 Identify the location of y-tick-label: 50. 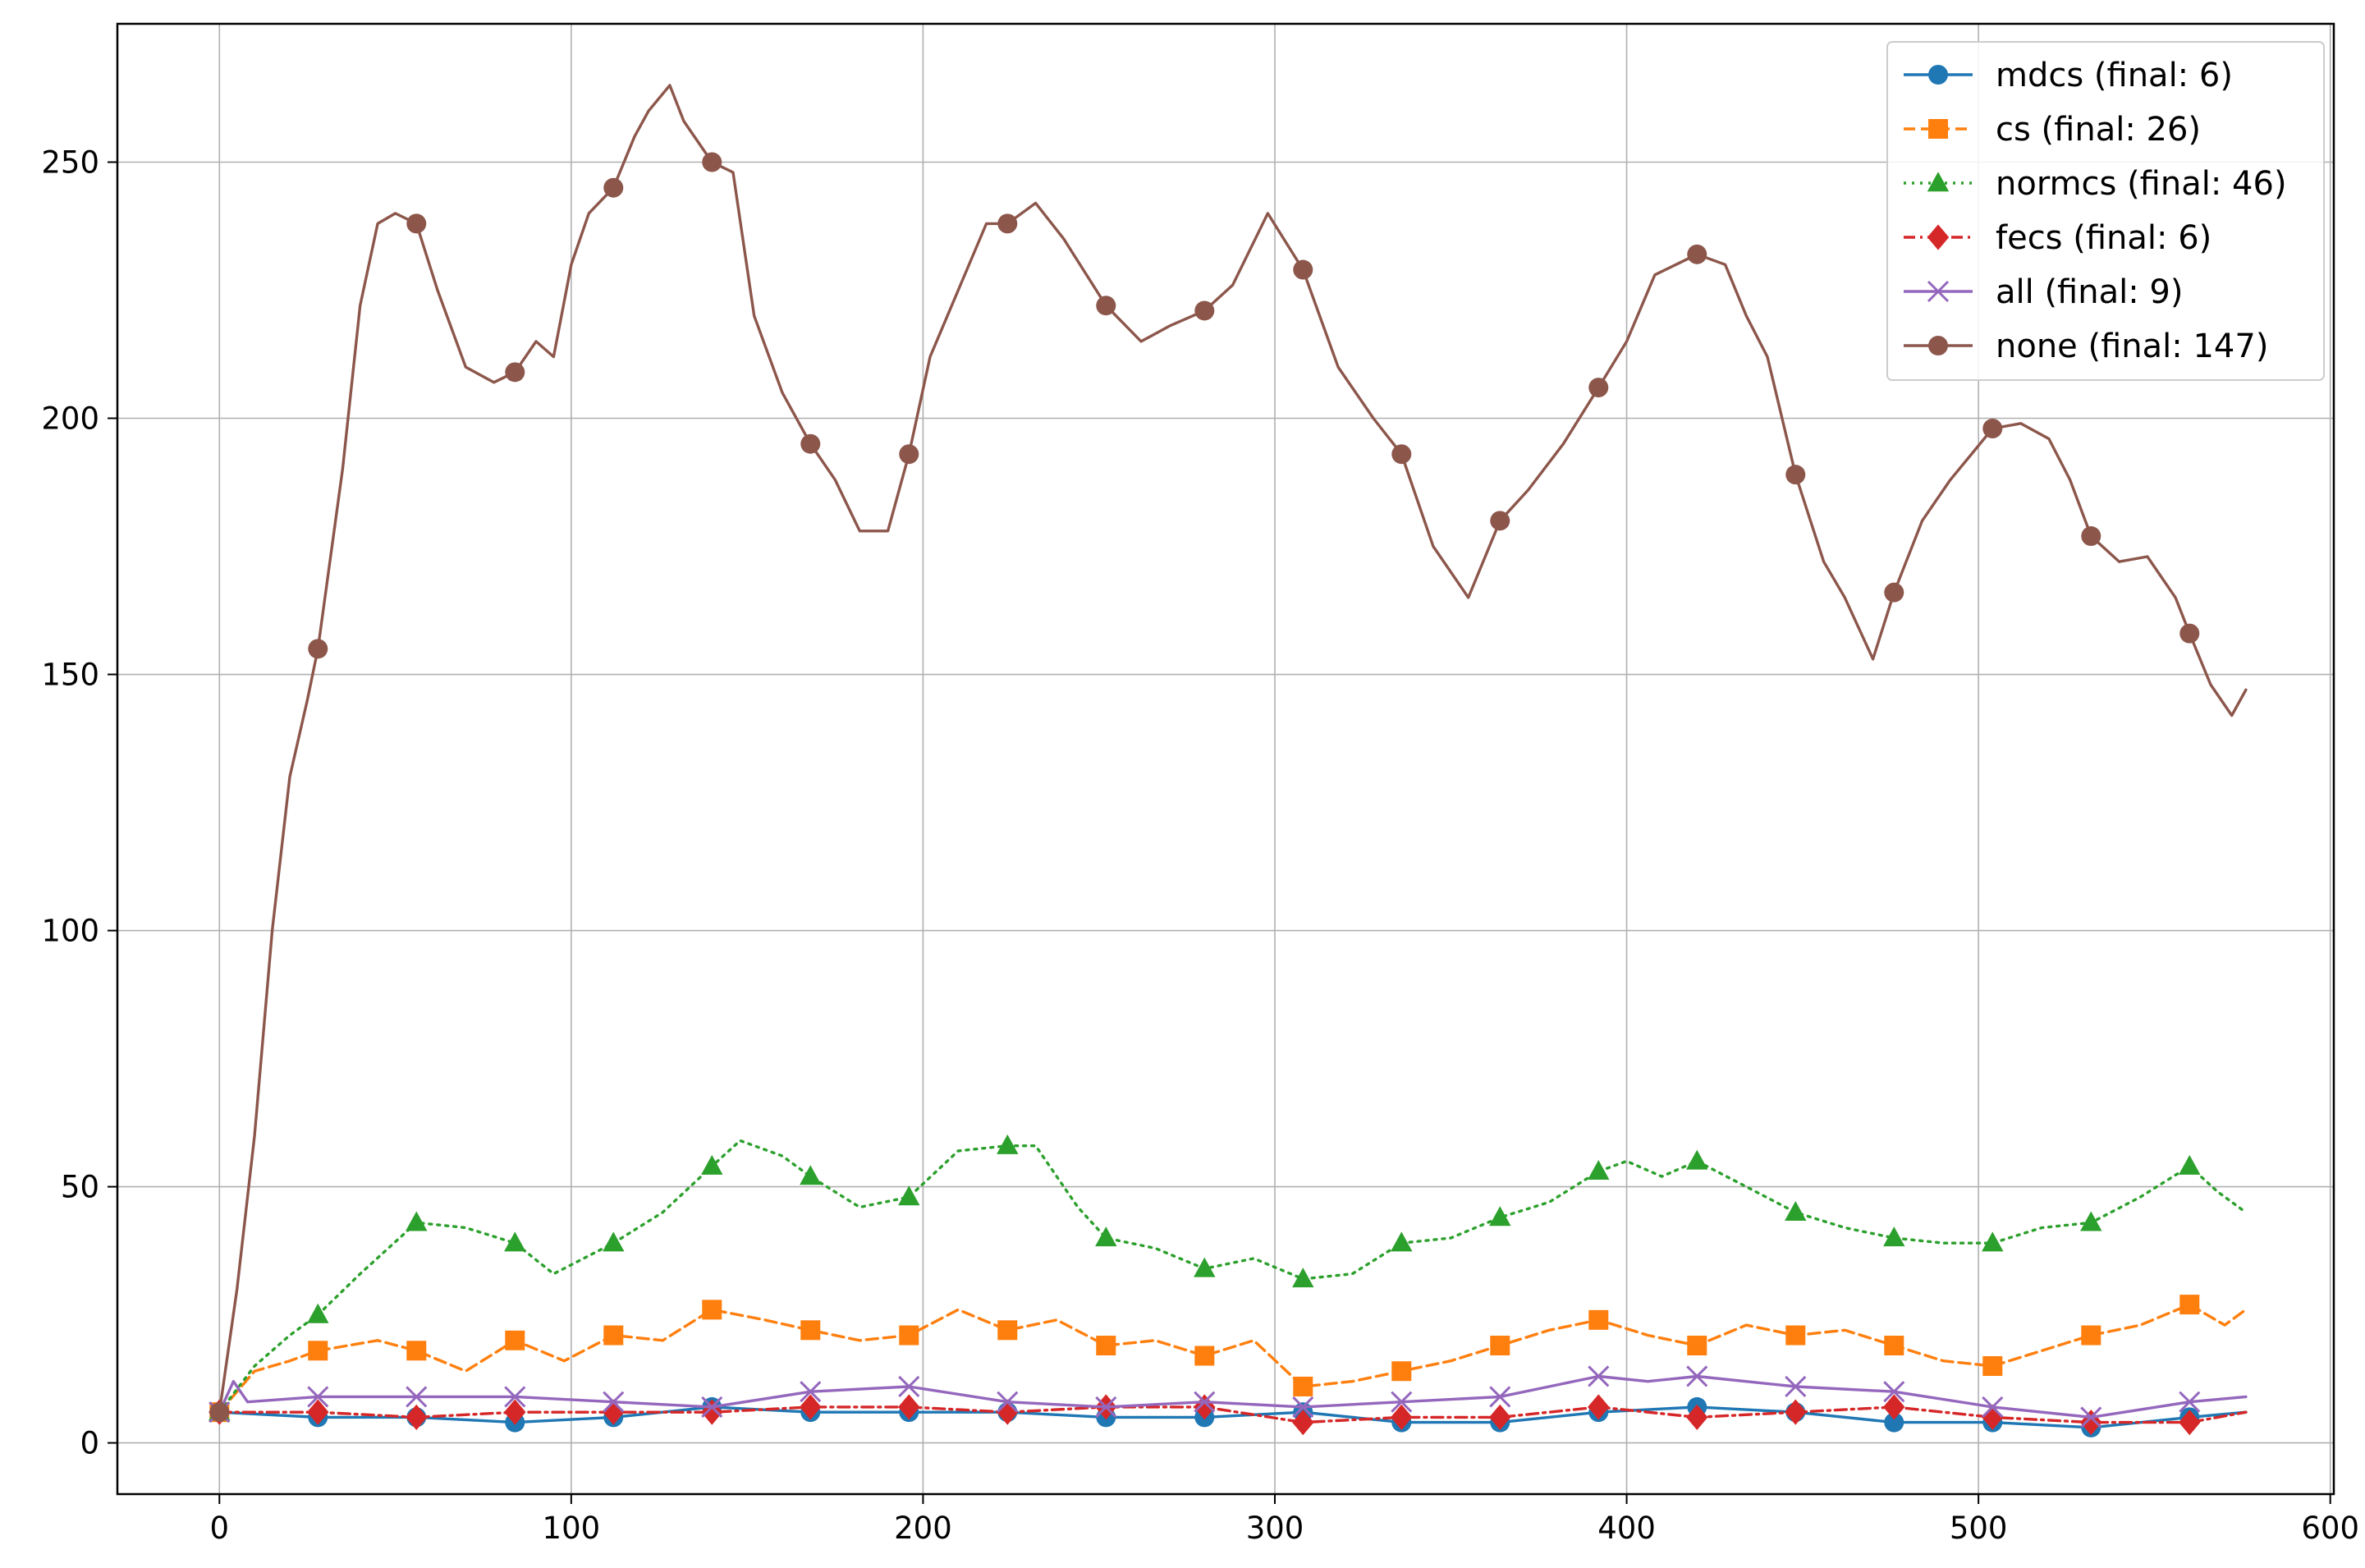
(80, 1187).